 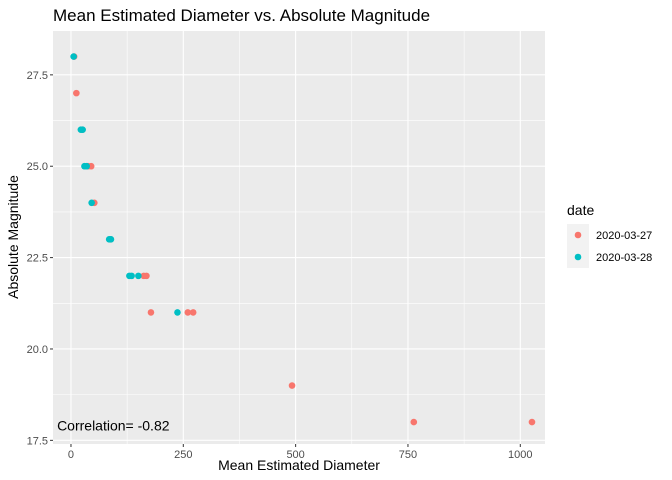 What do you see at coordinates (295, 455) in the screenshot?
I see `x-tick-label: 500` at bounding box center [295, 455].